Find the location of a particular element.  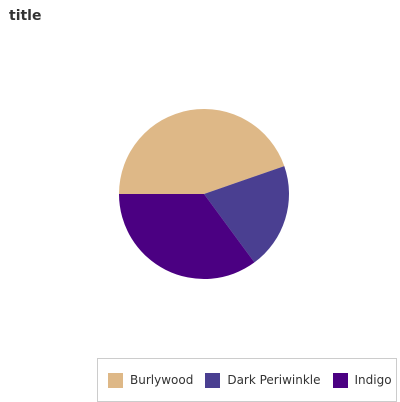

pie-slice-burlywood is located at coordinates (202, 151).